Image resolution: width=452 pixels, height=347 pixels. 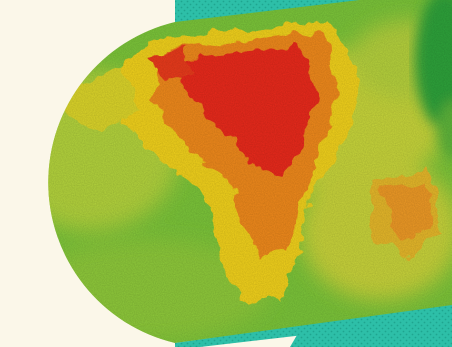 What do you see at coordinates (313, 326) in the screenshot?
I see `teal-banner-edge` at bounding box center [313, 326].